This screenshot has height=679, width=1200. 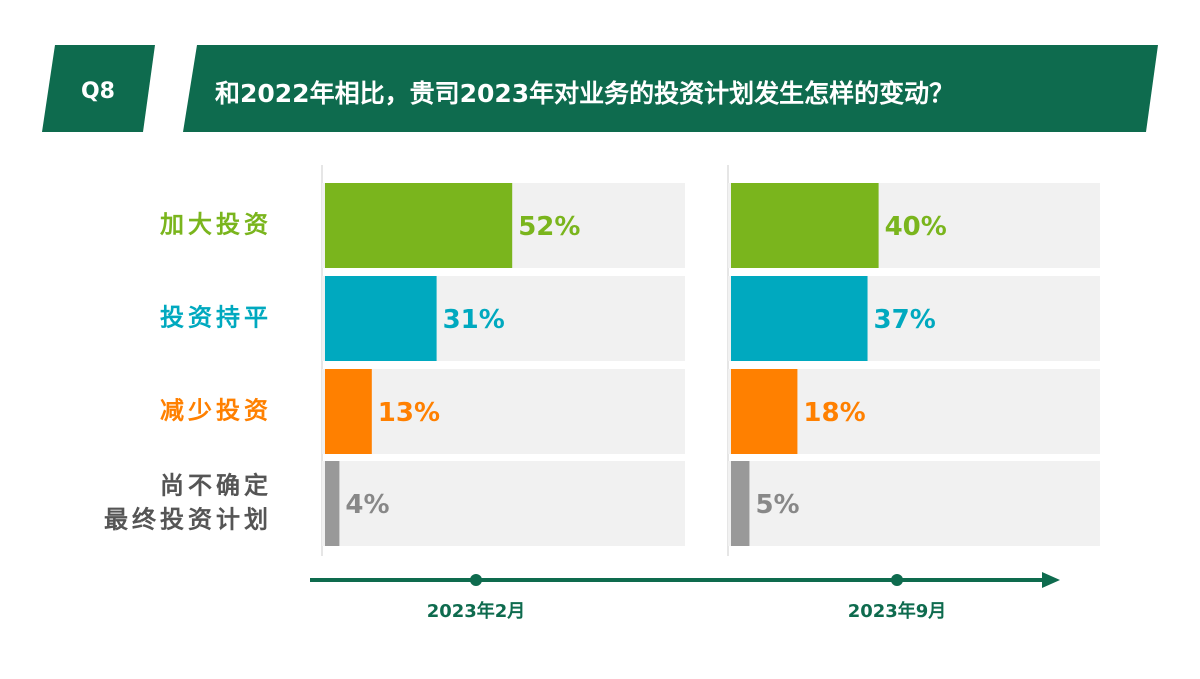 I want to click on header-band, so click(x=600, y=88).